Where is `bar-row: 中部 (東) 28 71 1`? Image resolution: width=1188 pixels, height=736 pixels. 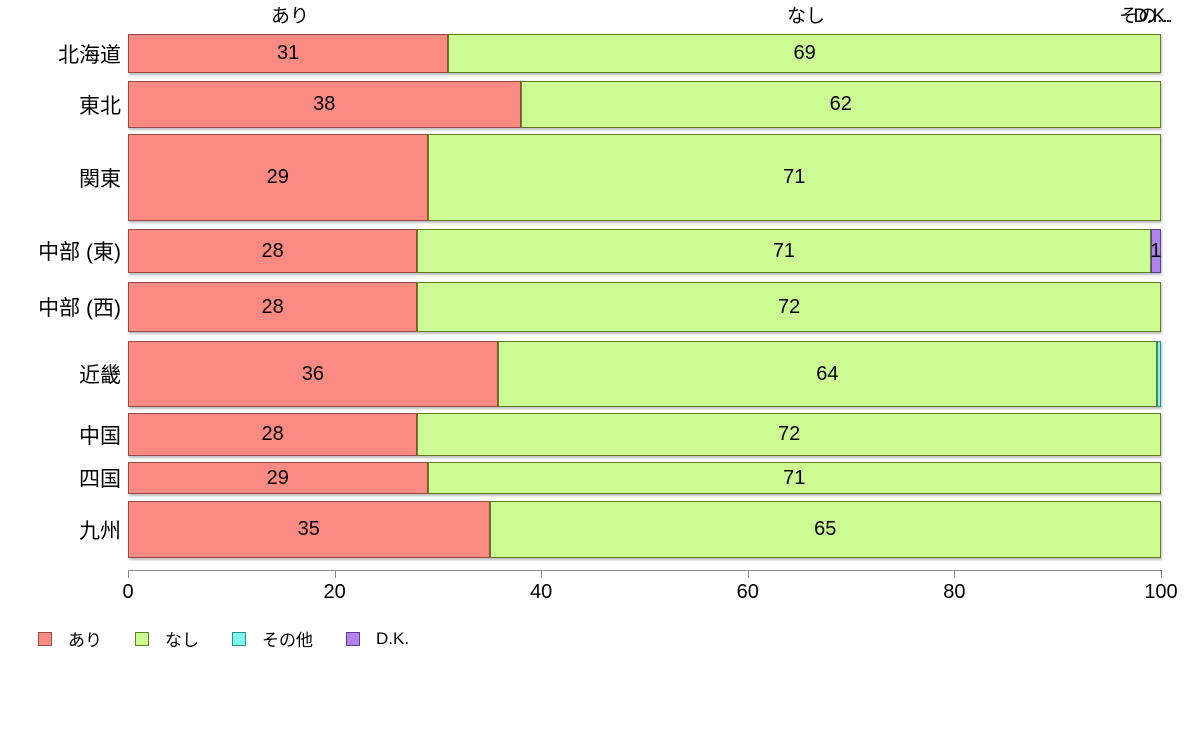
bar-row: 中部 (東) 28 71 1 is located at coordinates (600, 251).